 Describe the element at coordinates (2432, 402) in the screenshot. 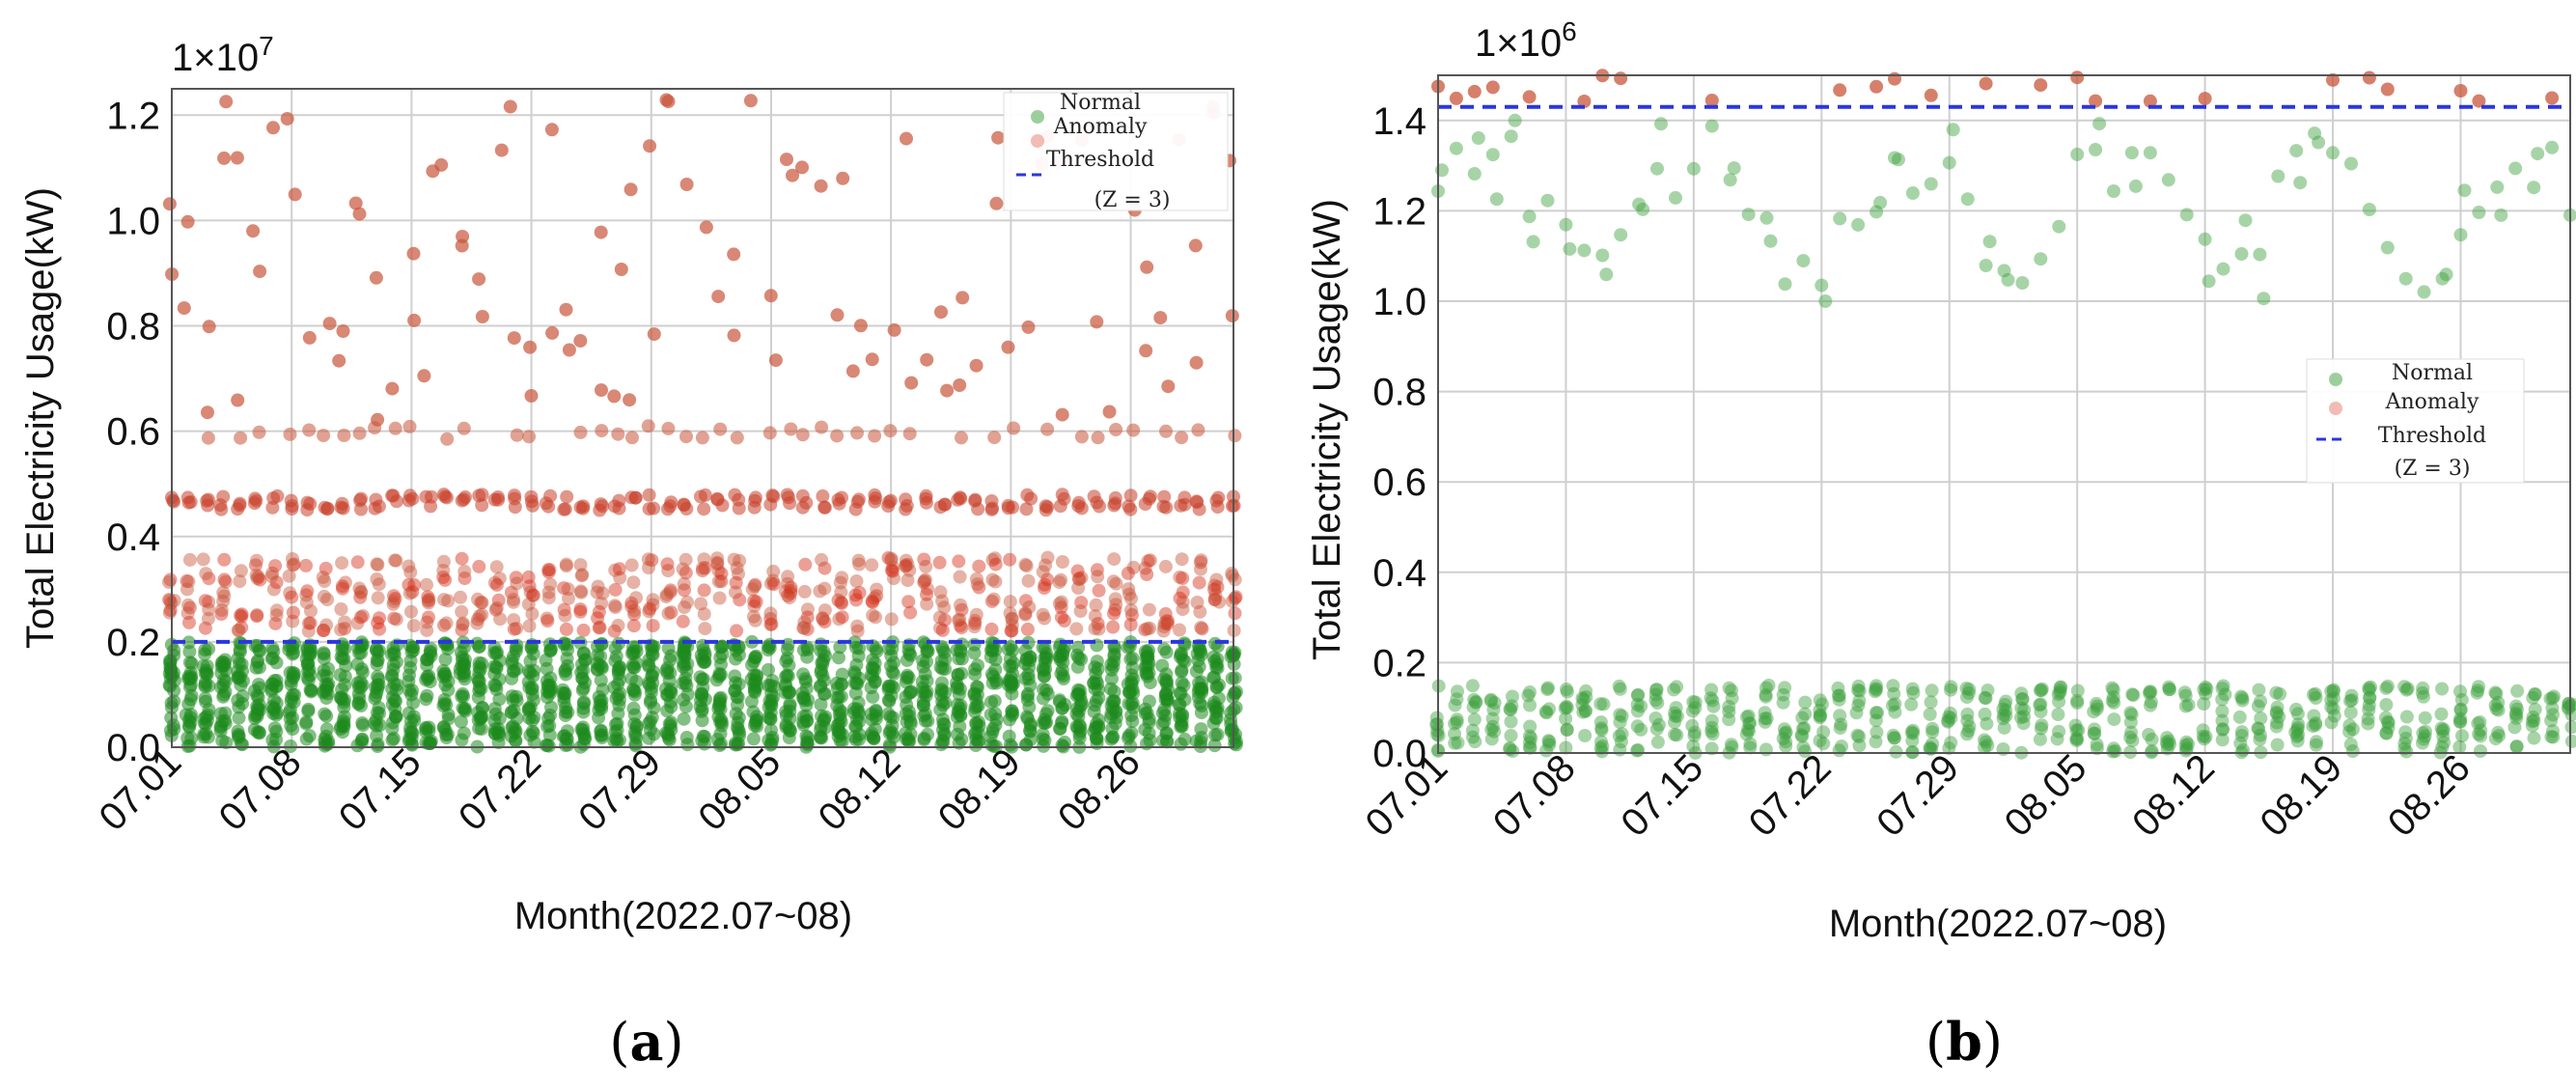

I see `panel-b-legend-anomaly: Anomaly` at that location.